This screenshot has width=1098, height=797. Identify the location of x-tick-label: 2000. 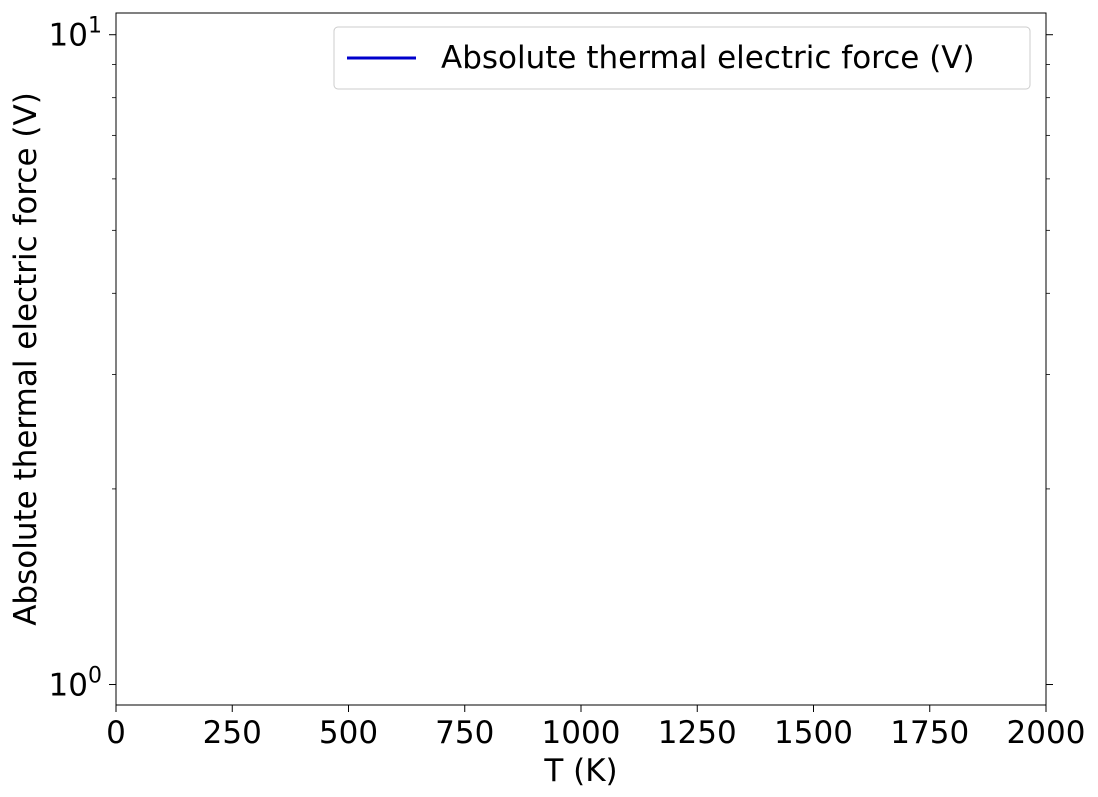
(1046, 733).